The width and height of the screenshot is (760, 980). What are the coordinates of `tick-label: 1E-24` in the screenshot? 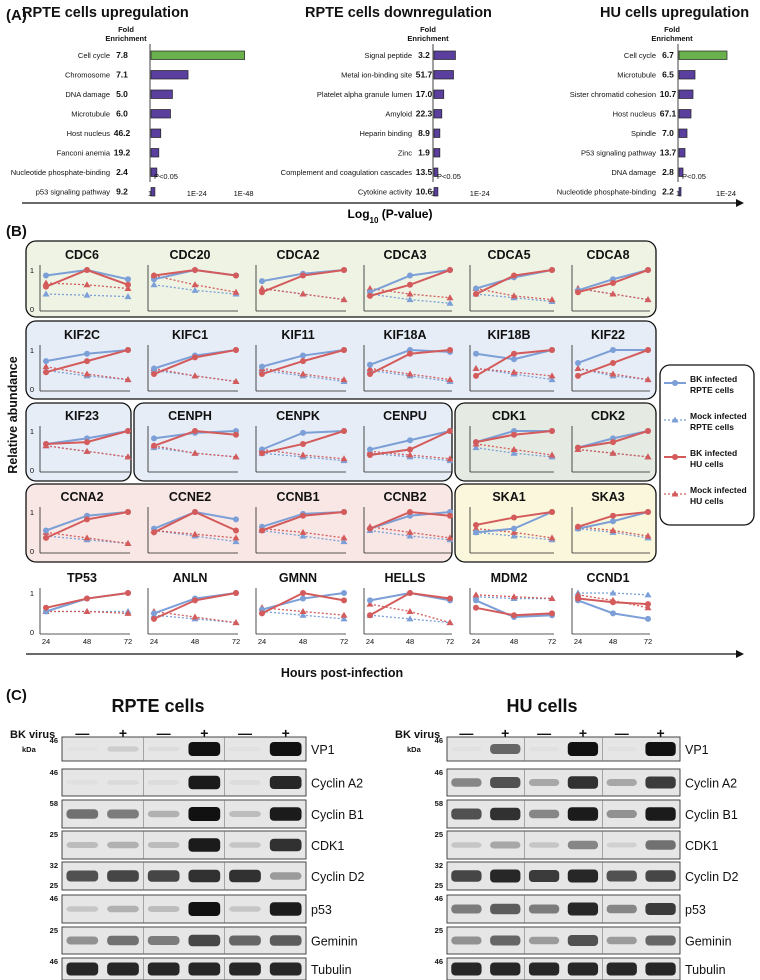 It's located at (197, 193).